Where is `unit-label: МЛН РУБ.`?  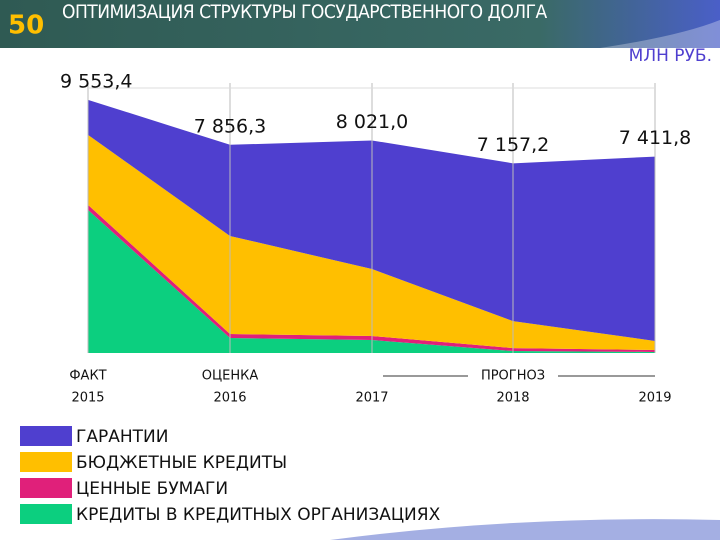 unit-label: МЛН РУБ. is located at coordinates (670, 56).